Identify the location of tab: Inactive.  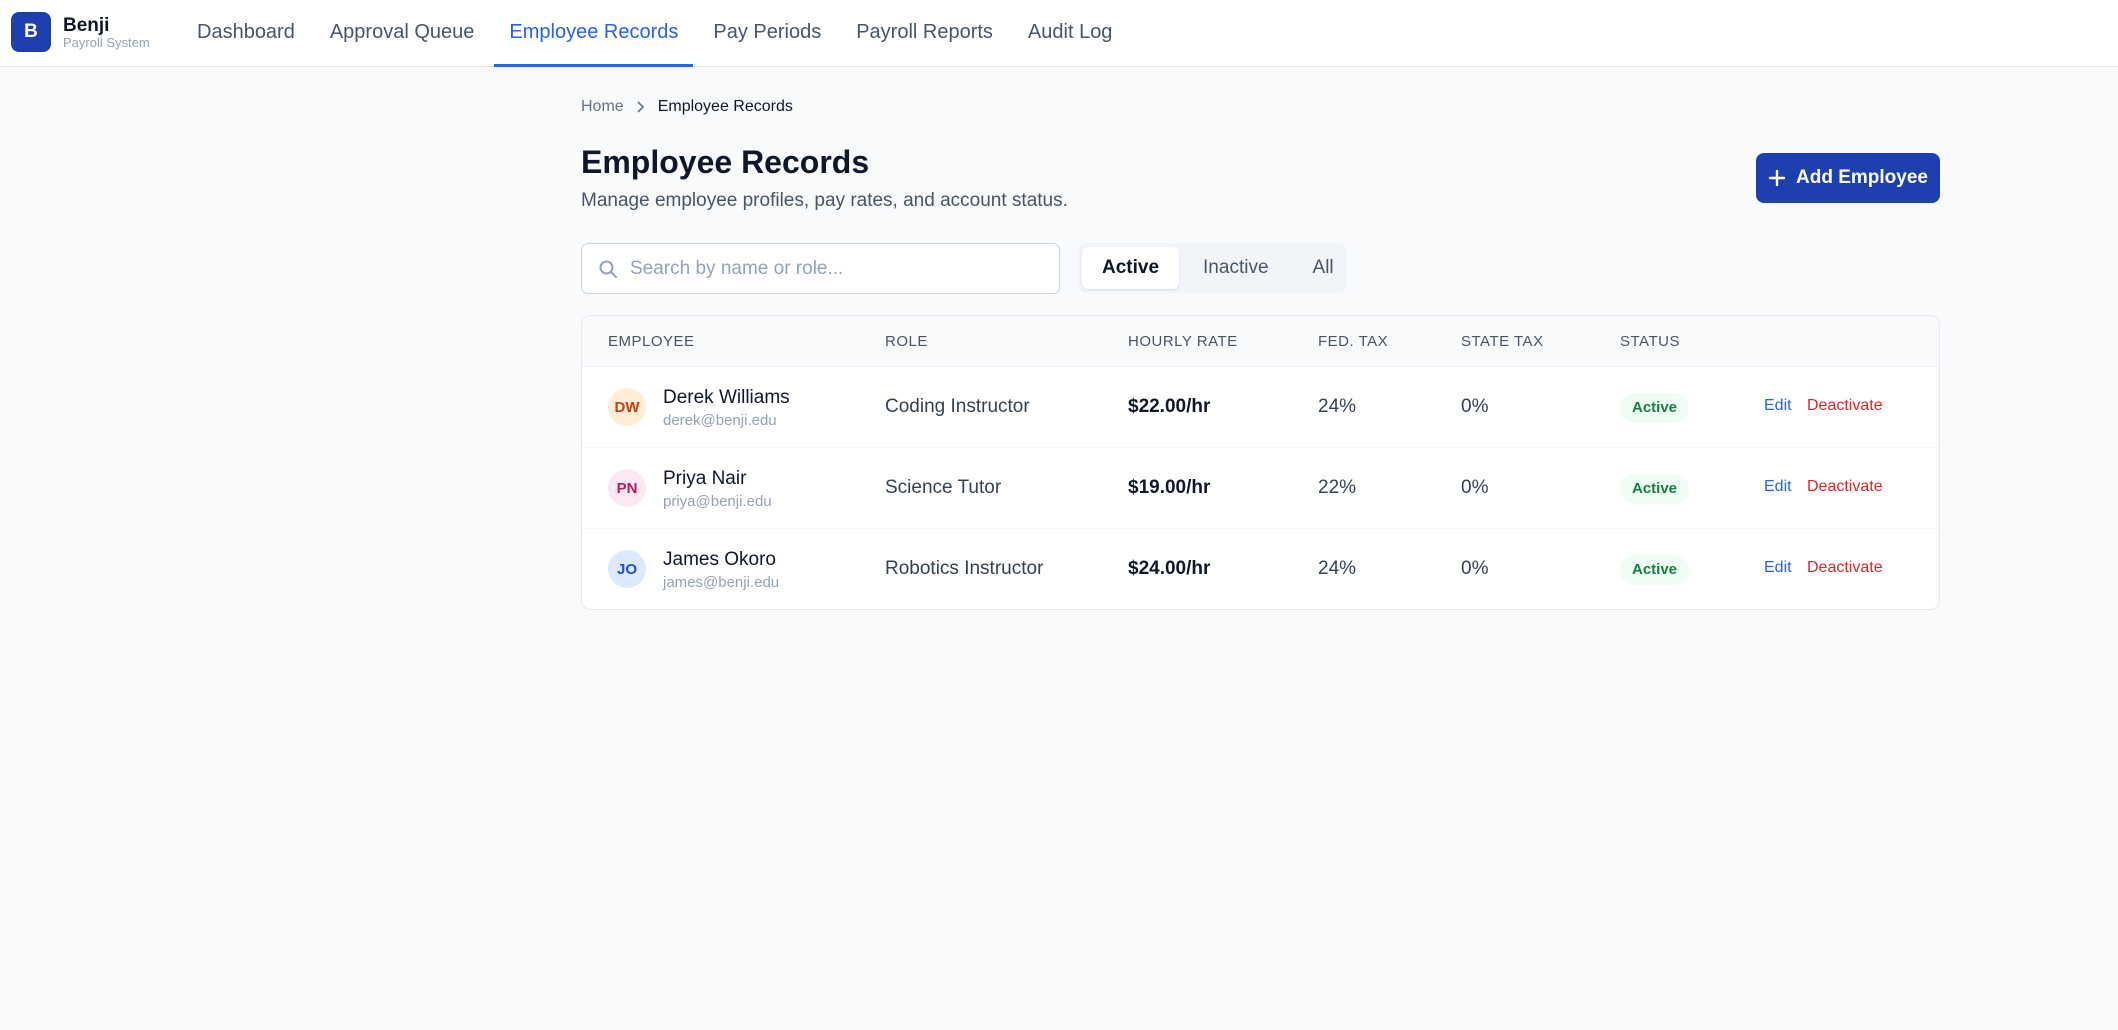
(1236, 267).